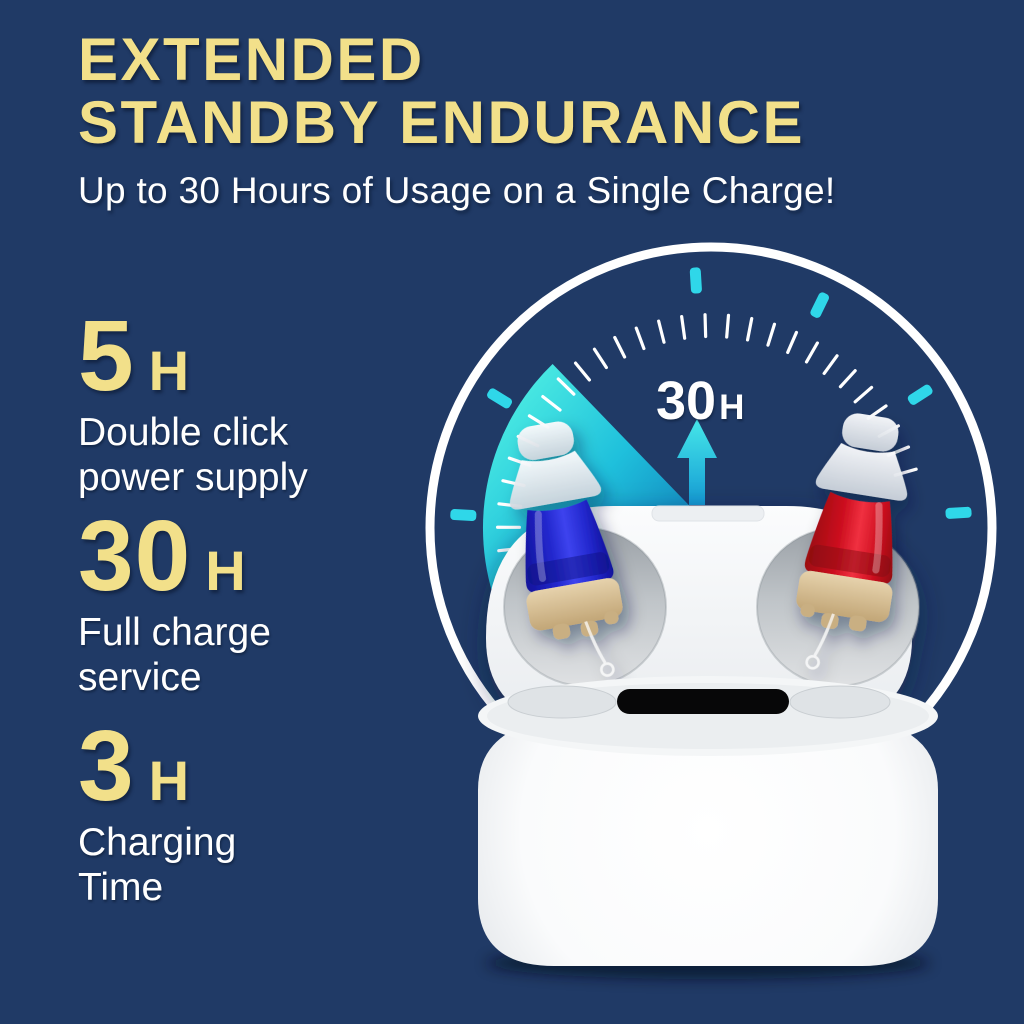  I want to click on gauge-major-ticks, so click(711, 394).